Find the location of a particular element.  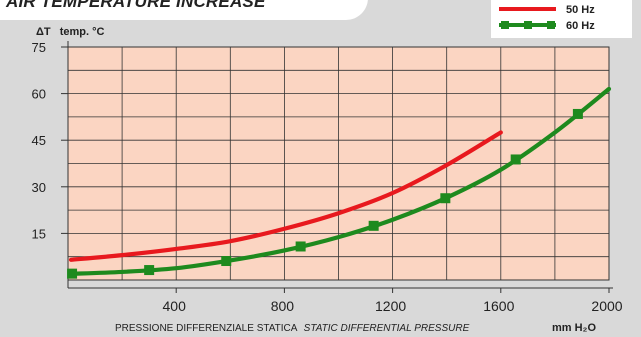

x-tick-label: 1200 is located at coordinates (390, 306).